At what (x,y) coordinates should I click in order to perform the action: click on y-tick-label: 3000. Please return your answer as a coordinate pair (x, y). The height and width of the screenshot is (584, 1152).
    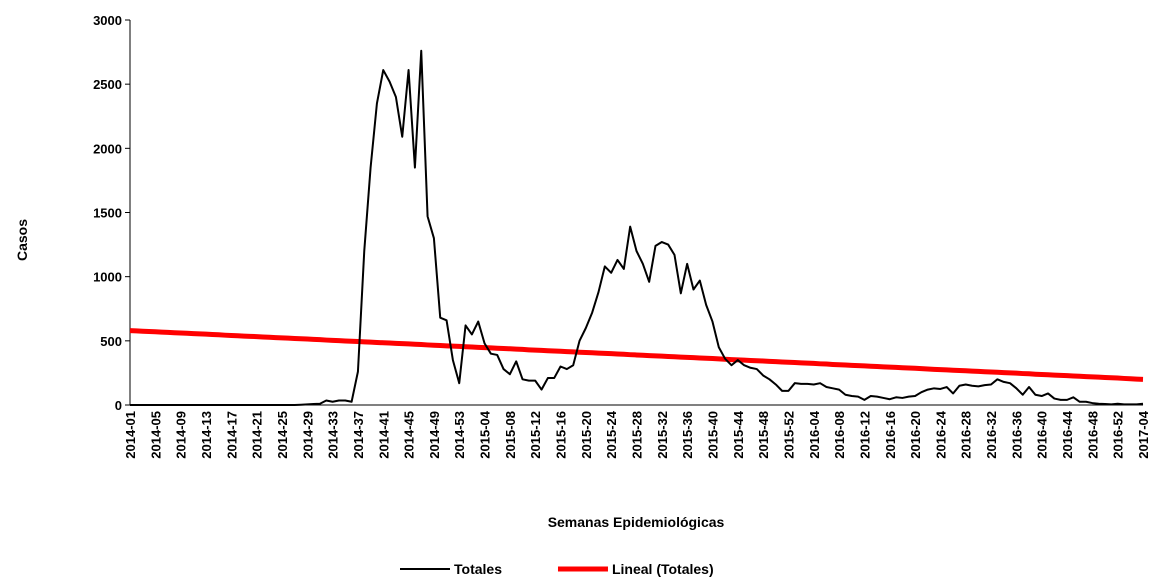
    Looking at the image, I should click on (107, 20).